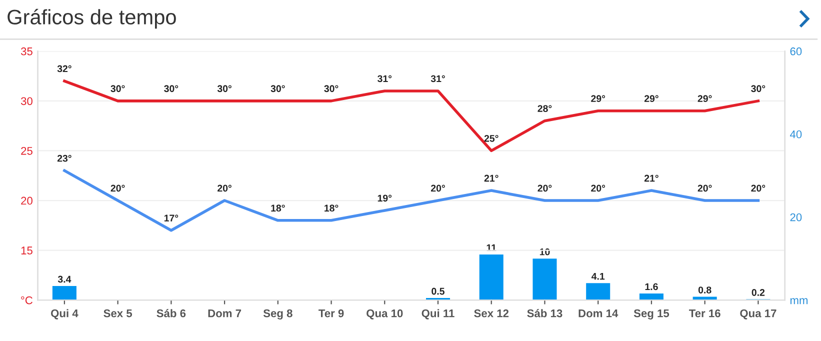 This screenshot has height=341, width=821. I want to click on y-tick-label: 15, so click(26, 250).